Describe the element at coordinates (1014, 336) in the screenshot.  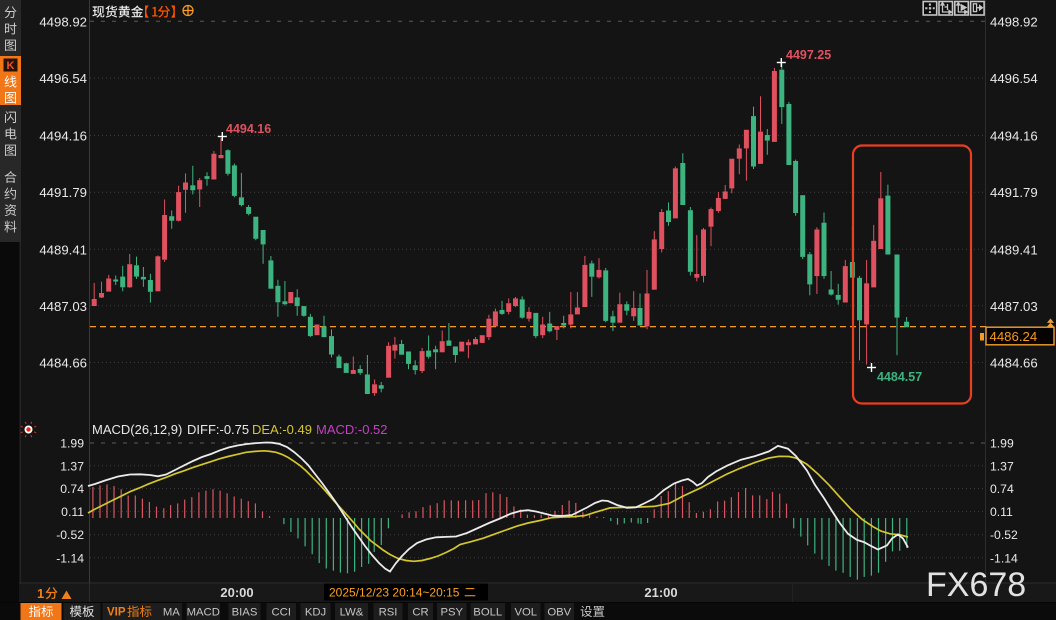
I see `svg-text: 4486.24` at that location.